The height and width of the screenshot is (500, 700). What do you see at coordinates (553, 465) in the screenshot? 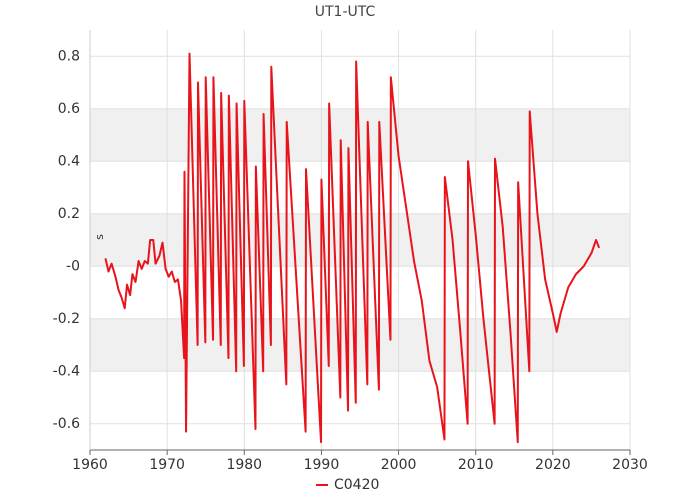
I see `x-tick-label: 2020` at bounding box center [553, 465].